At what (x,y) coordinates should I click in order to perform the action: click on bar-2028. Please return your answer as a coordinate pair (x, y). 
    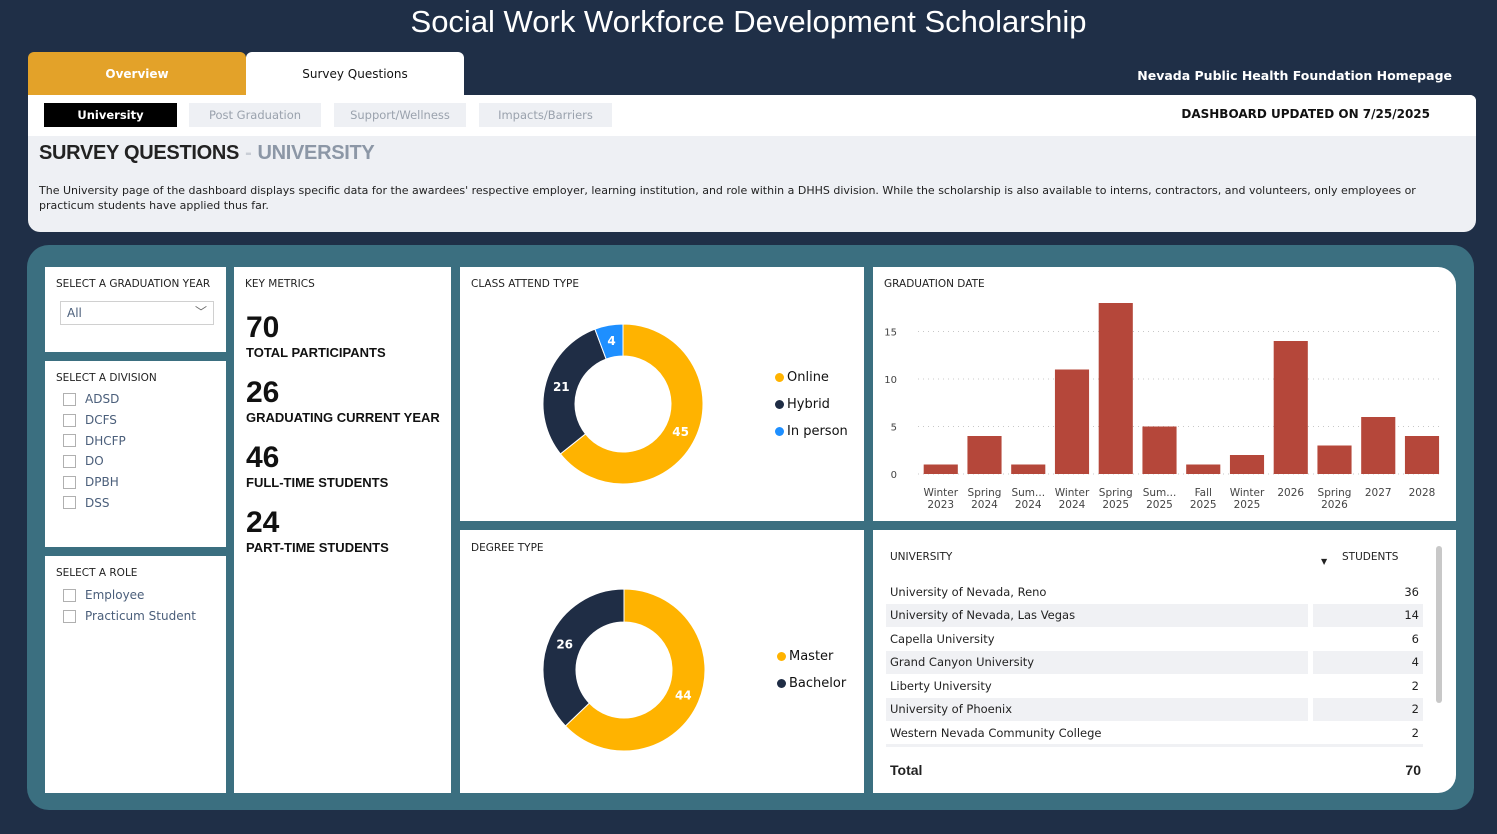
    Looking at the image, I should click on (1422, 455).